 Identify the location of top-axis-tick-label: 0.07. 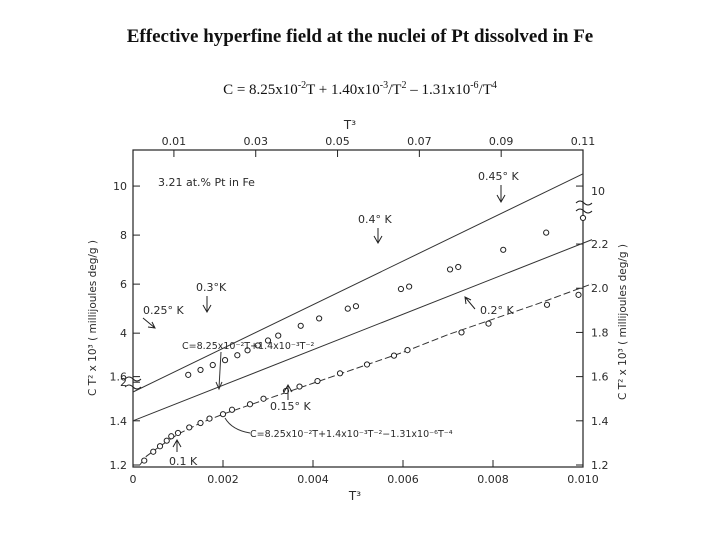
(419, 141).